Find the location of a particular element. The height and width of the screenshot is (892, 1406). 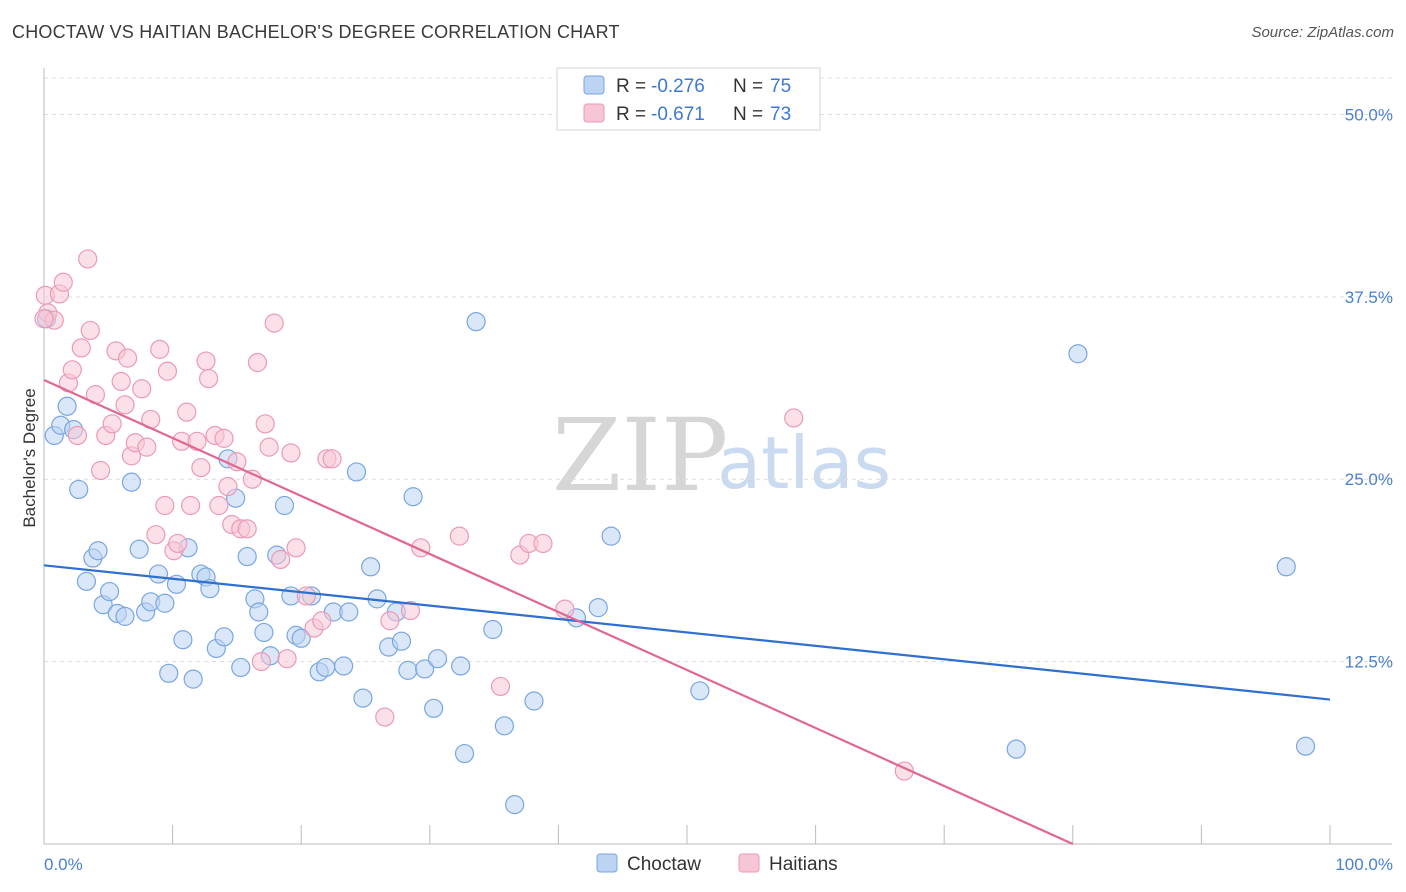

legend-n-label: N = is located at coordinates (748, 86).